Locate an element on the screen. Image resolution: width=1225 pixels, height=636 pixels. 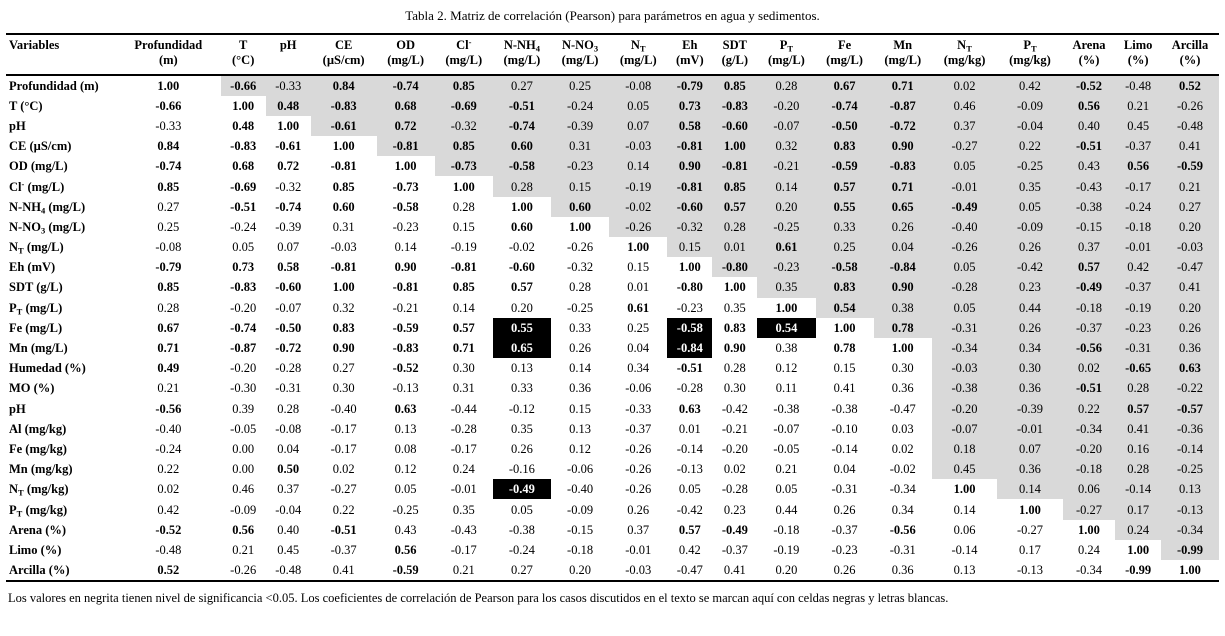
correlation-cell: -0.26 is located at coordinates (964, 247).